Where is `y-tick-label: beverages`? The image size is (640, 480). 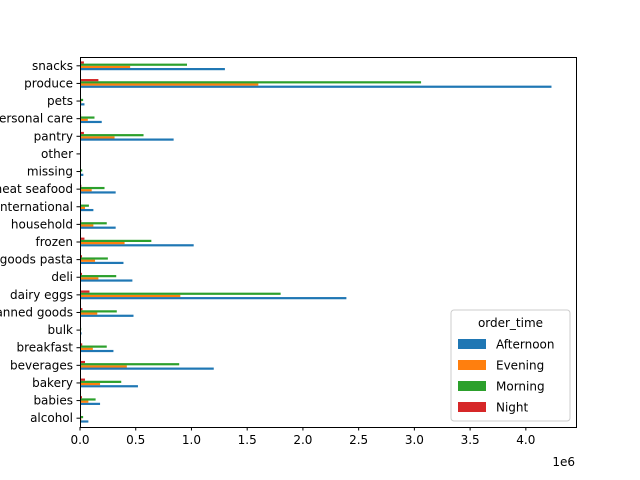
y-tick-label: beverages is located at coordinates (41, 365).